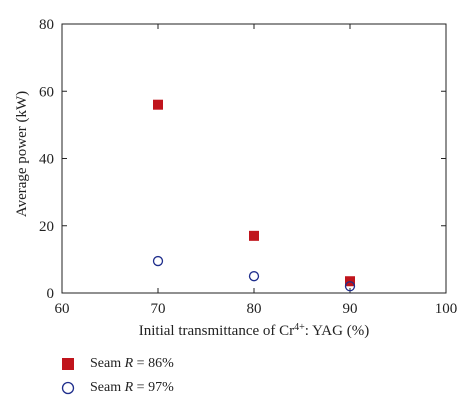  I want to click on y-tick-label: 0, so click(51, 294).